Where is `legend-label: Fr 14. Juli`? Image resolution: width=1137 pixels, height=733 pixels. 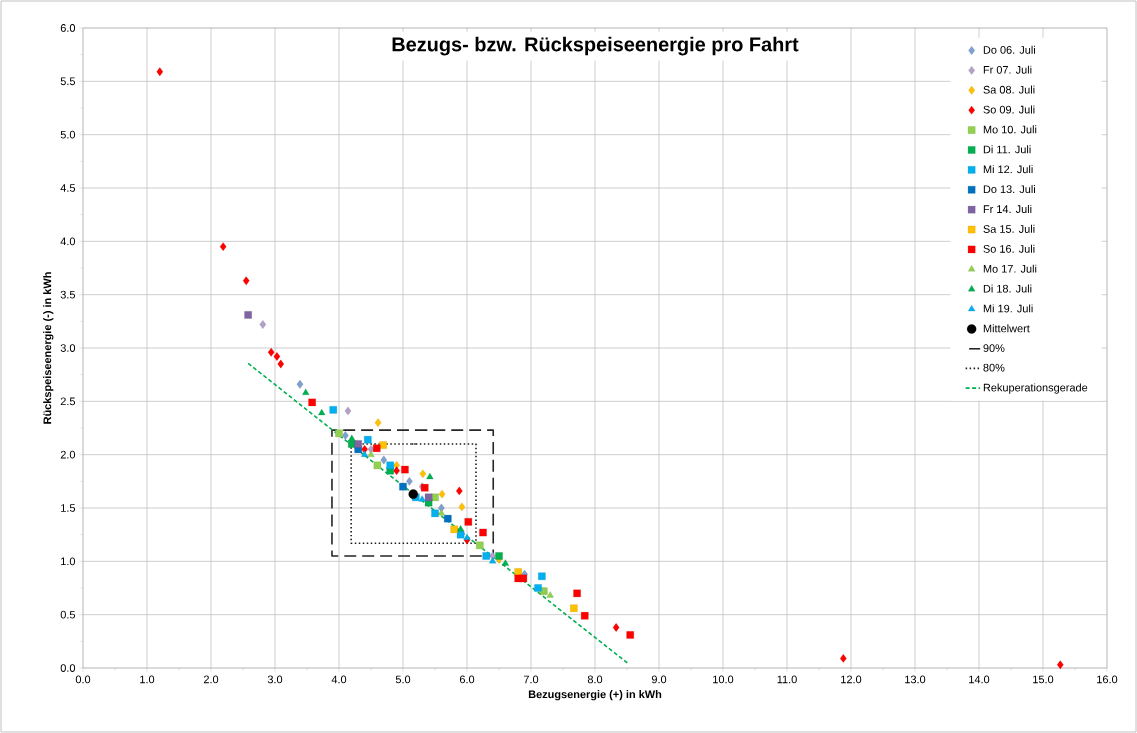 legend-label: Fr 14. Juli is located at coordinates (1007, 208).